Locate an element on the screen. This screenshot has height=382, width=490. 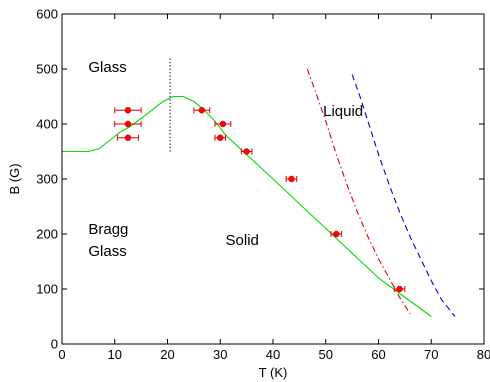
x-tick-label: 80 is located at coordinates (483, 354).